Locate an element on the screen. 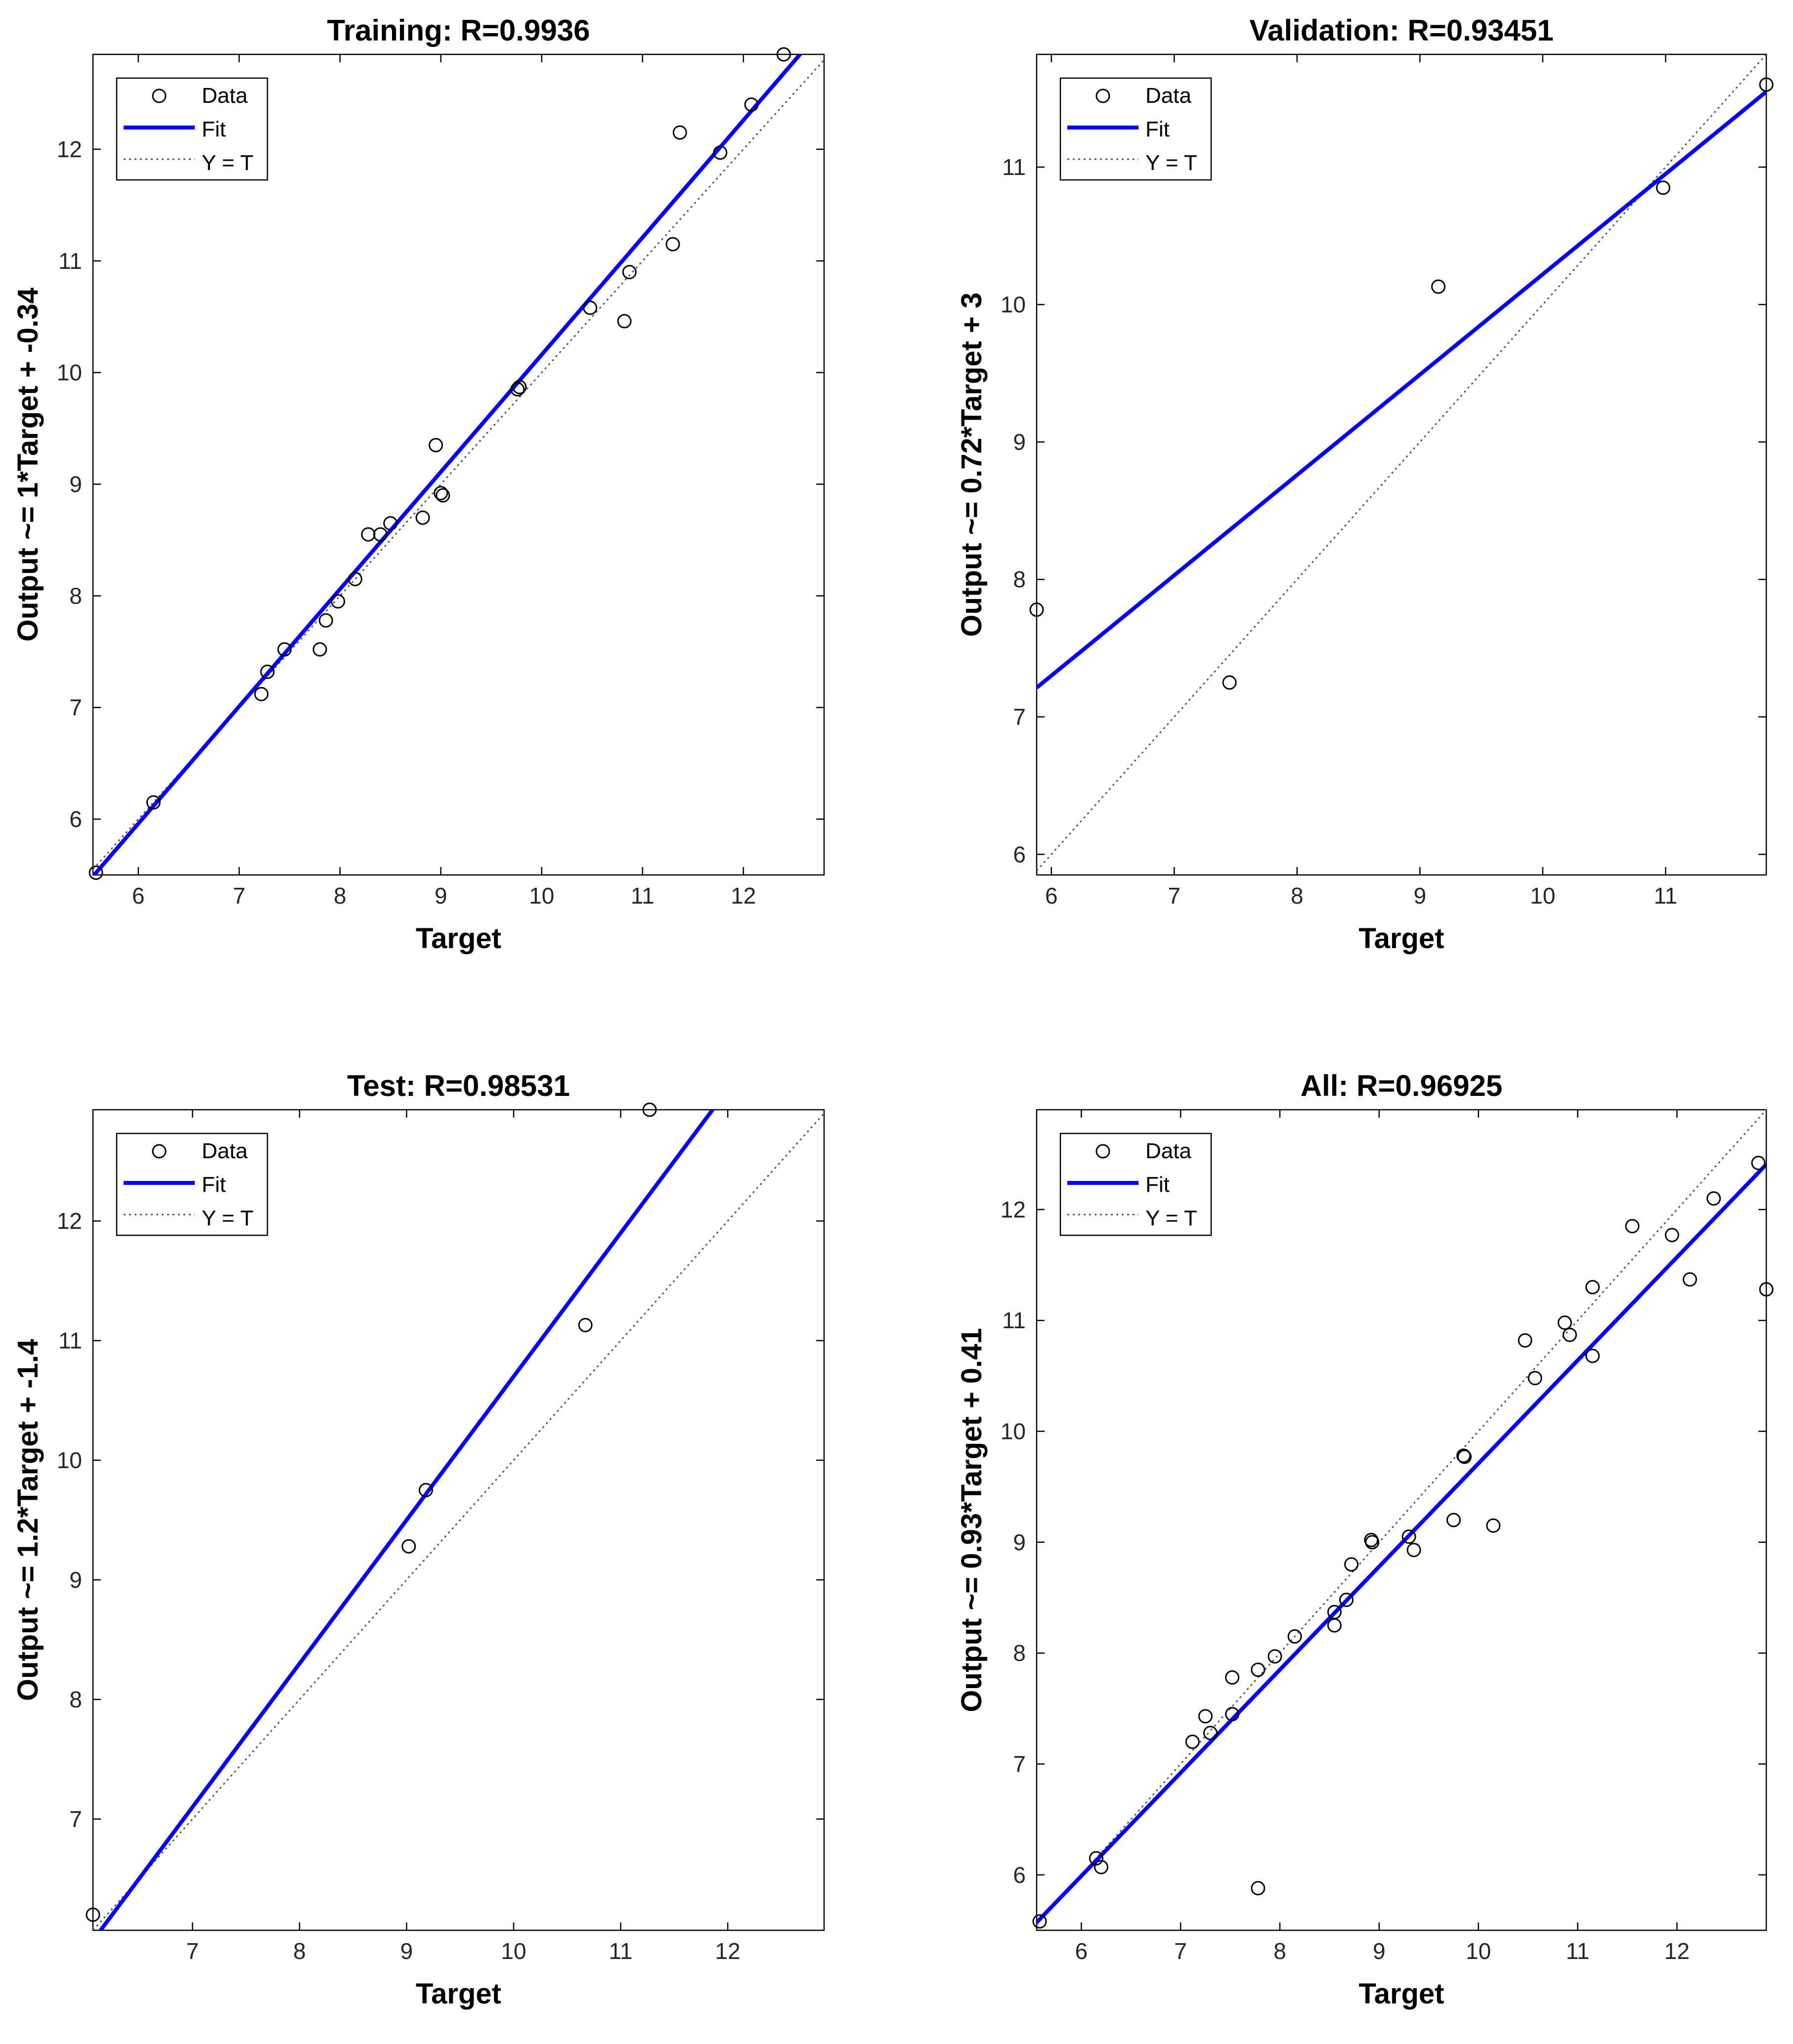  y-axis-label: Output ~= 0.93*Target + 0.41 is located at coordinates (972, 1520).